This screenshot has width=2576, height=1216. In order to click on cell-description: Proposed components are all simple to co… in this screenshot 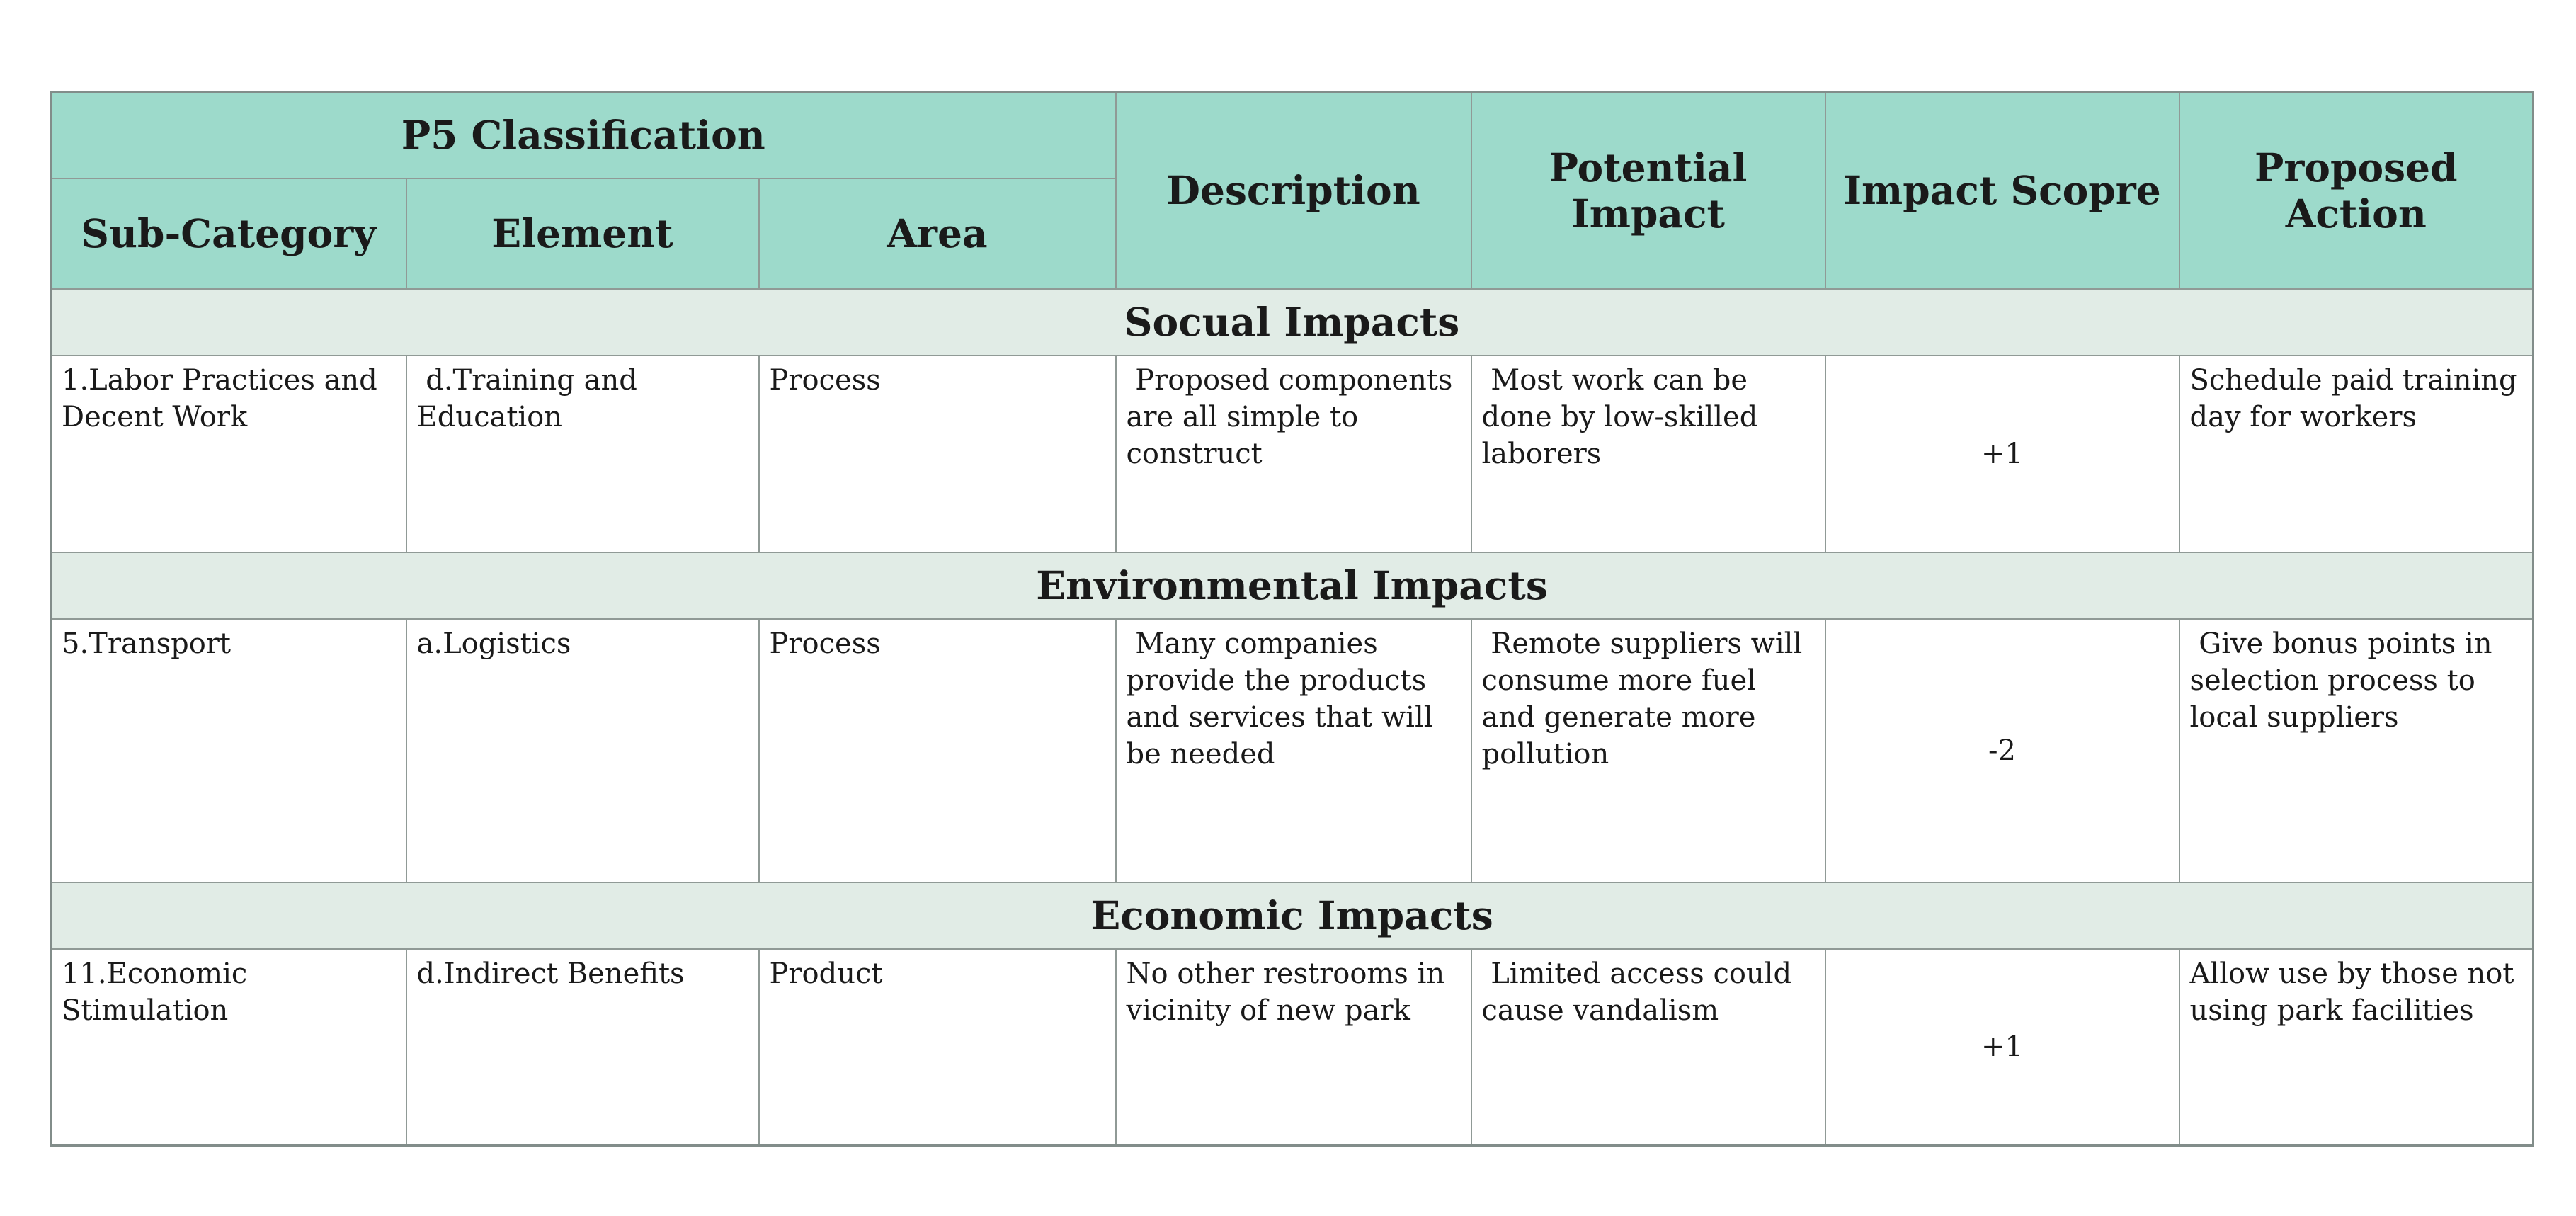, I will do `click(1293, 453)`.